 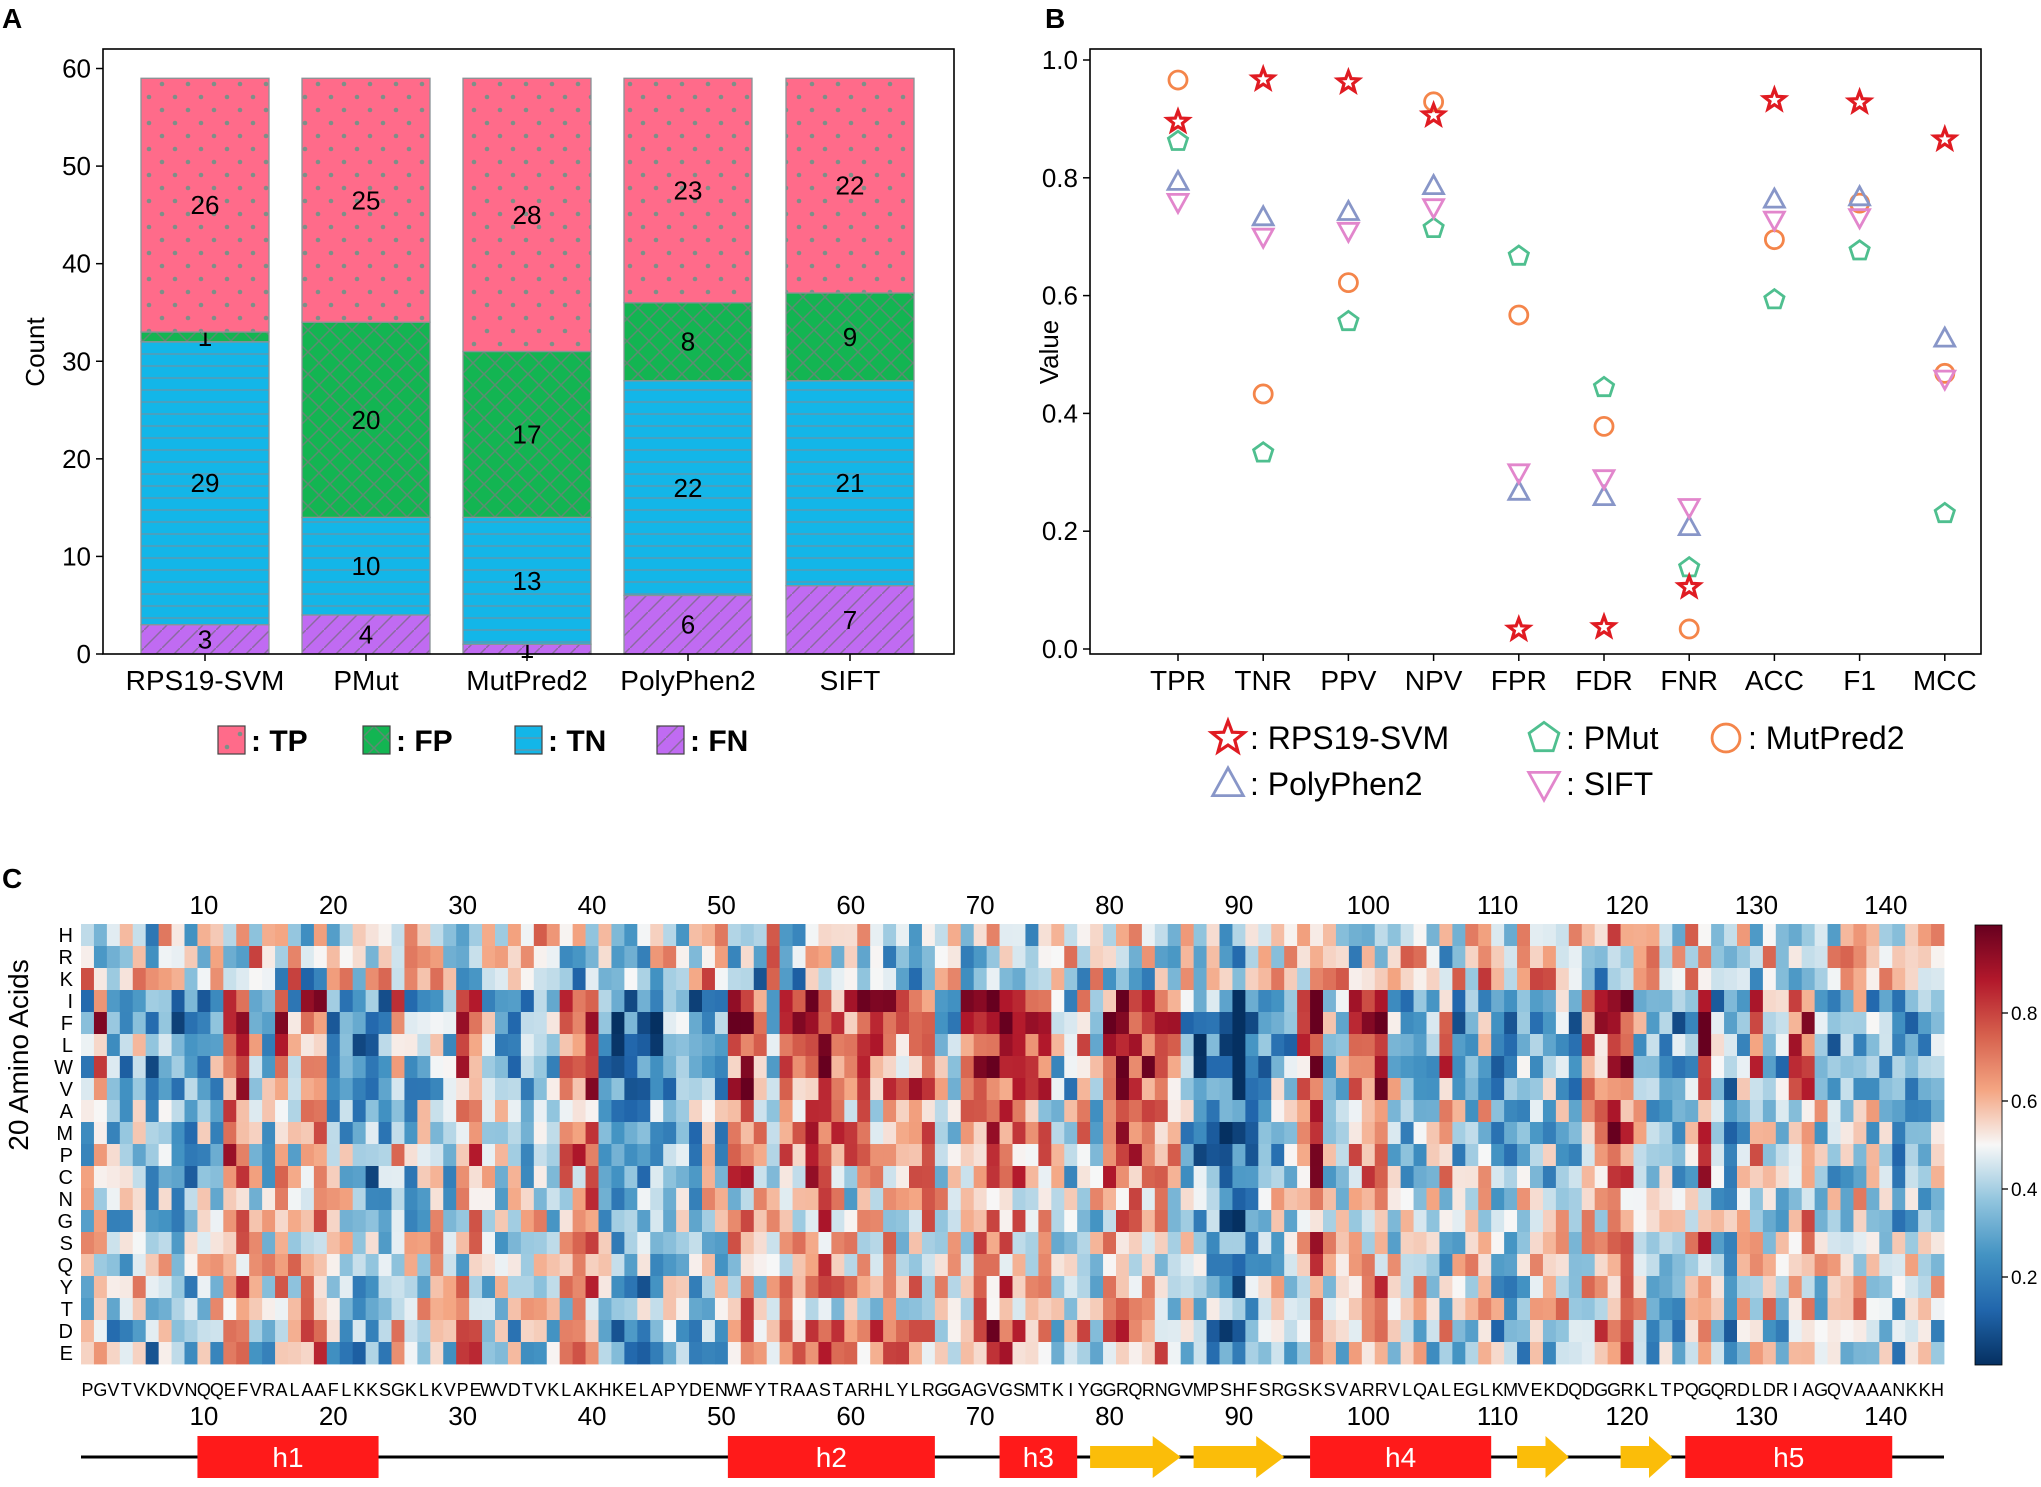 I want to click on point-sift, so click(x=1859, y=219).